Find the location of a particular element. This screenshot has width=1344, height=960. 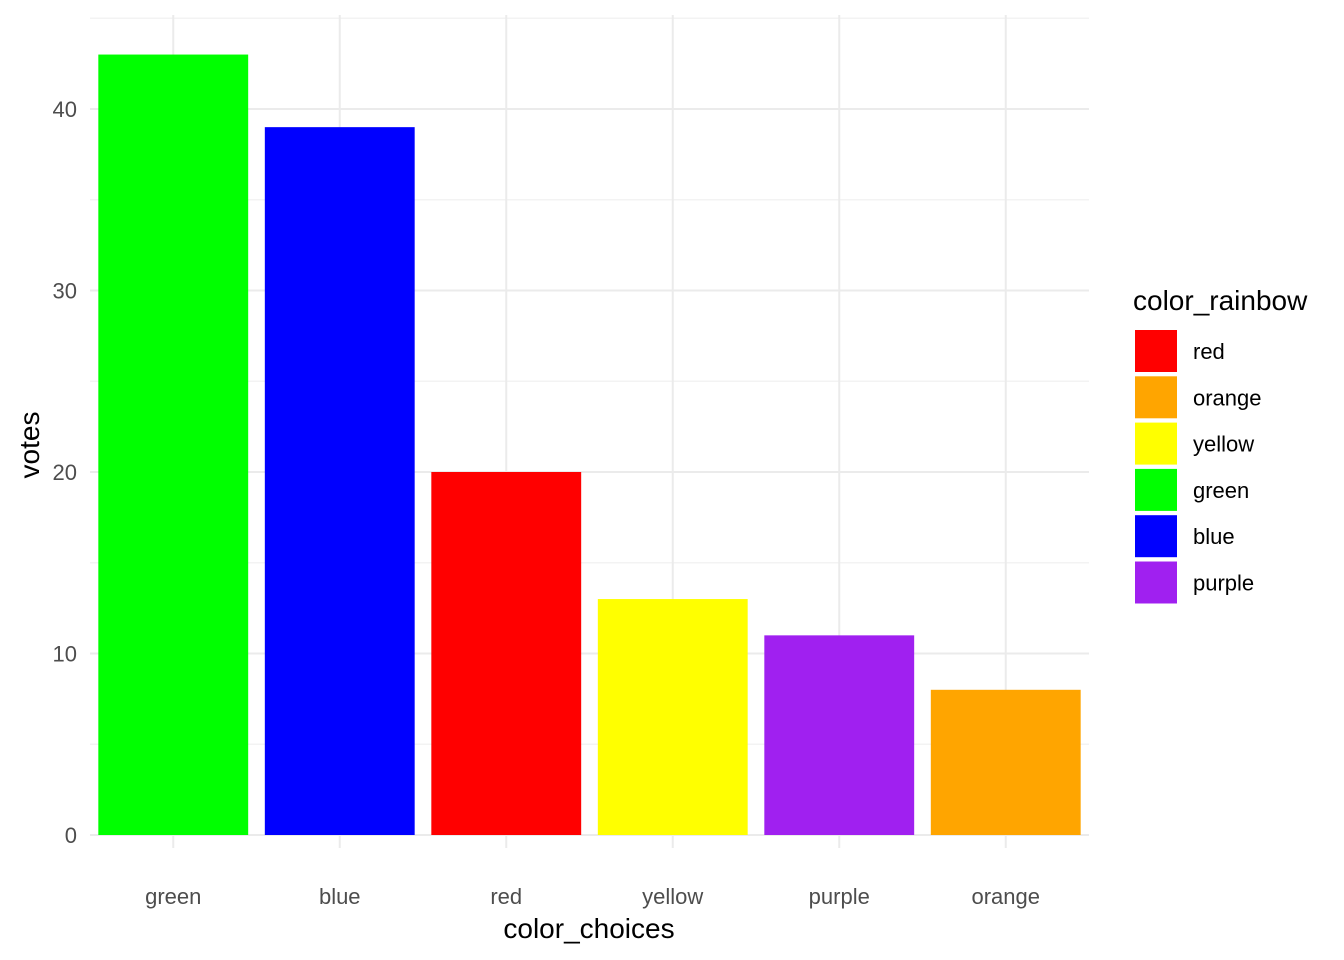

bar-purple is located at coordinates (839, 735).